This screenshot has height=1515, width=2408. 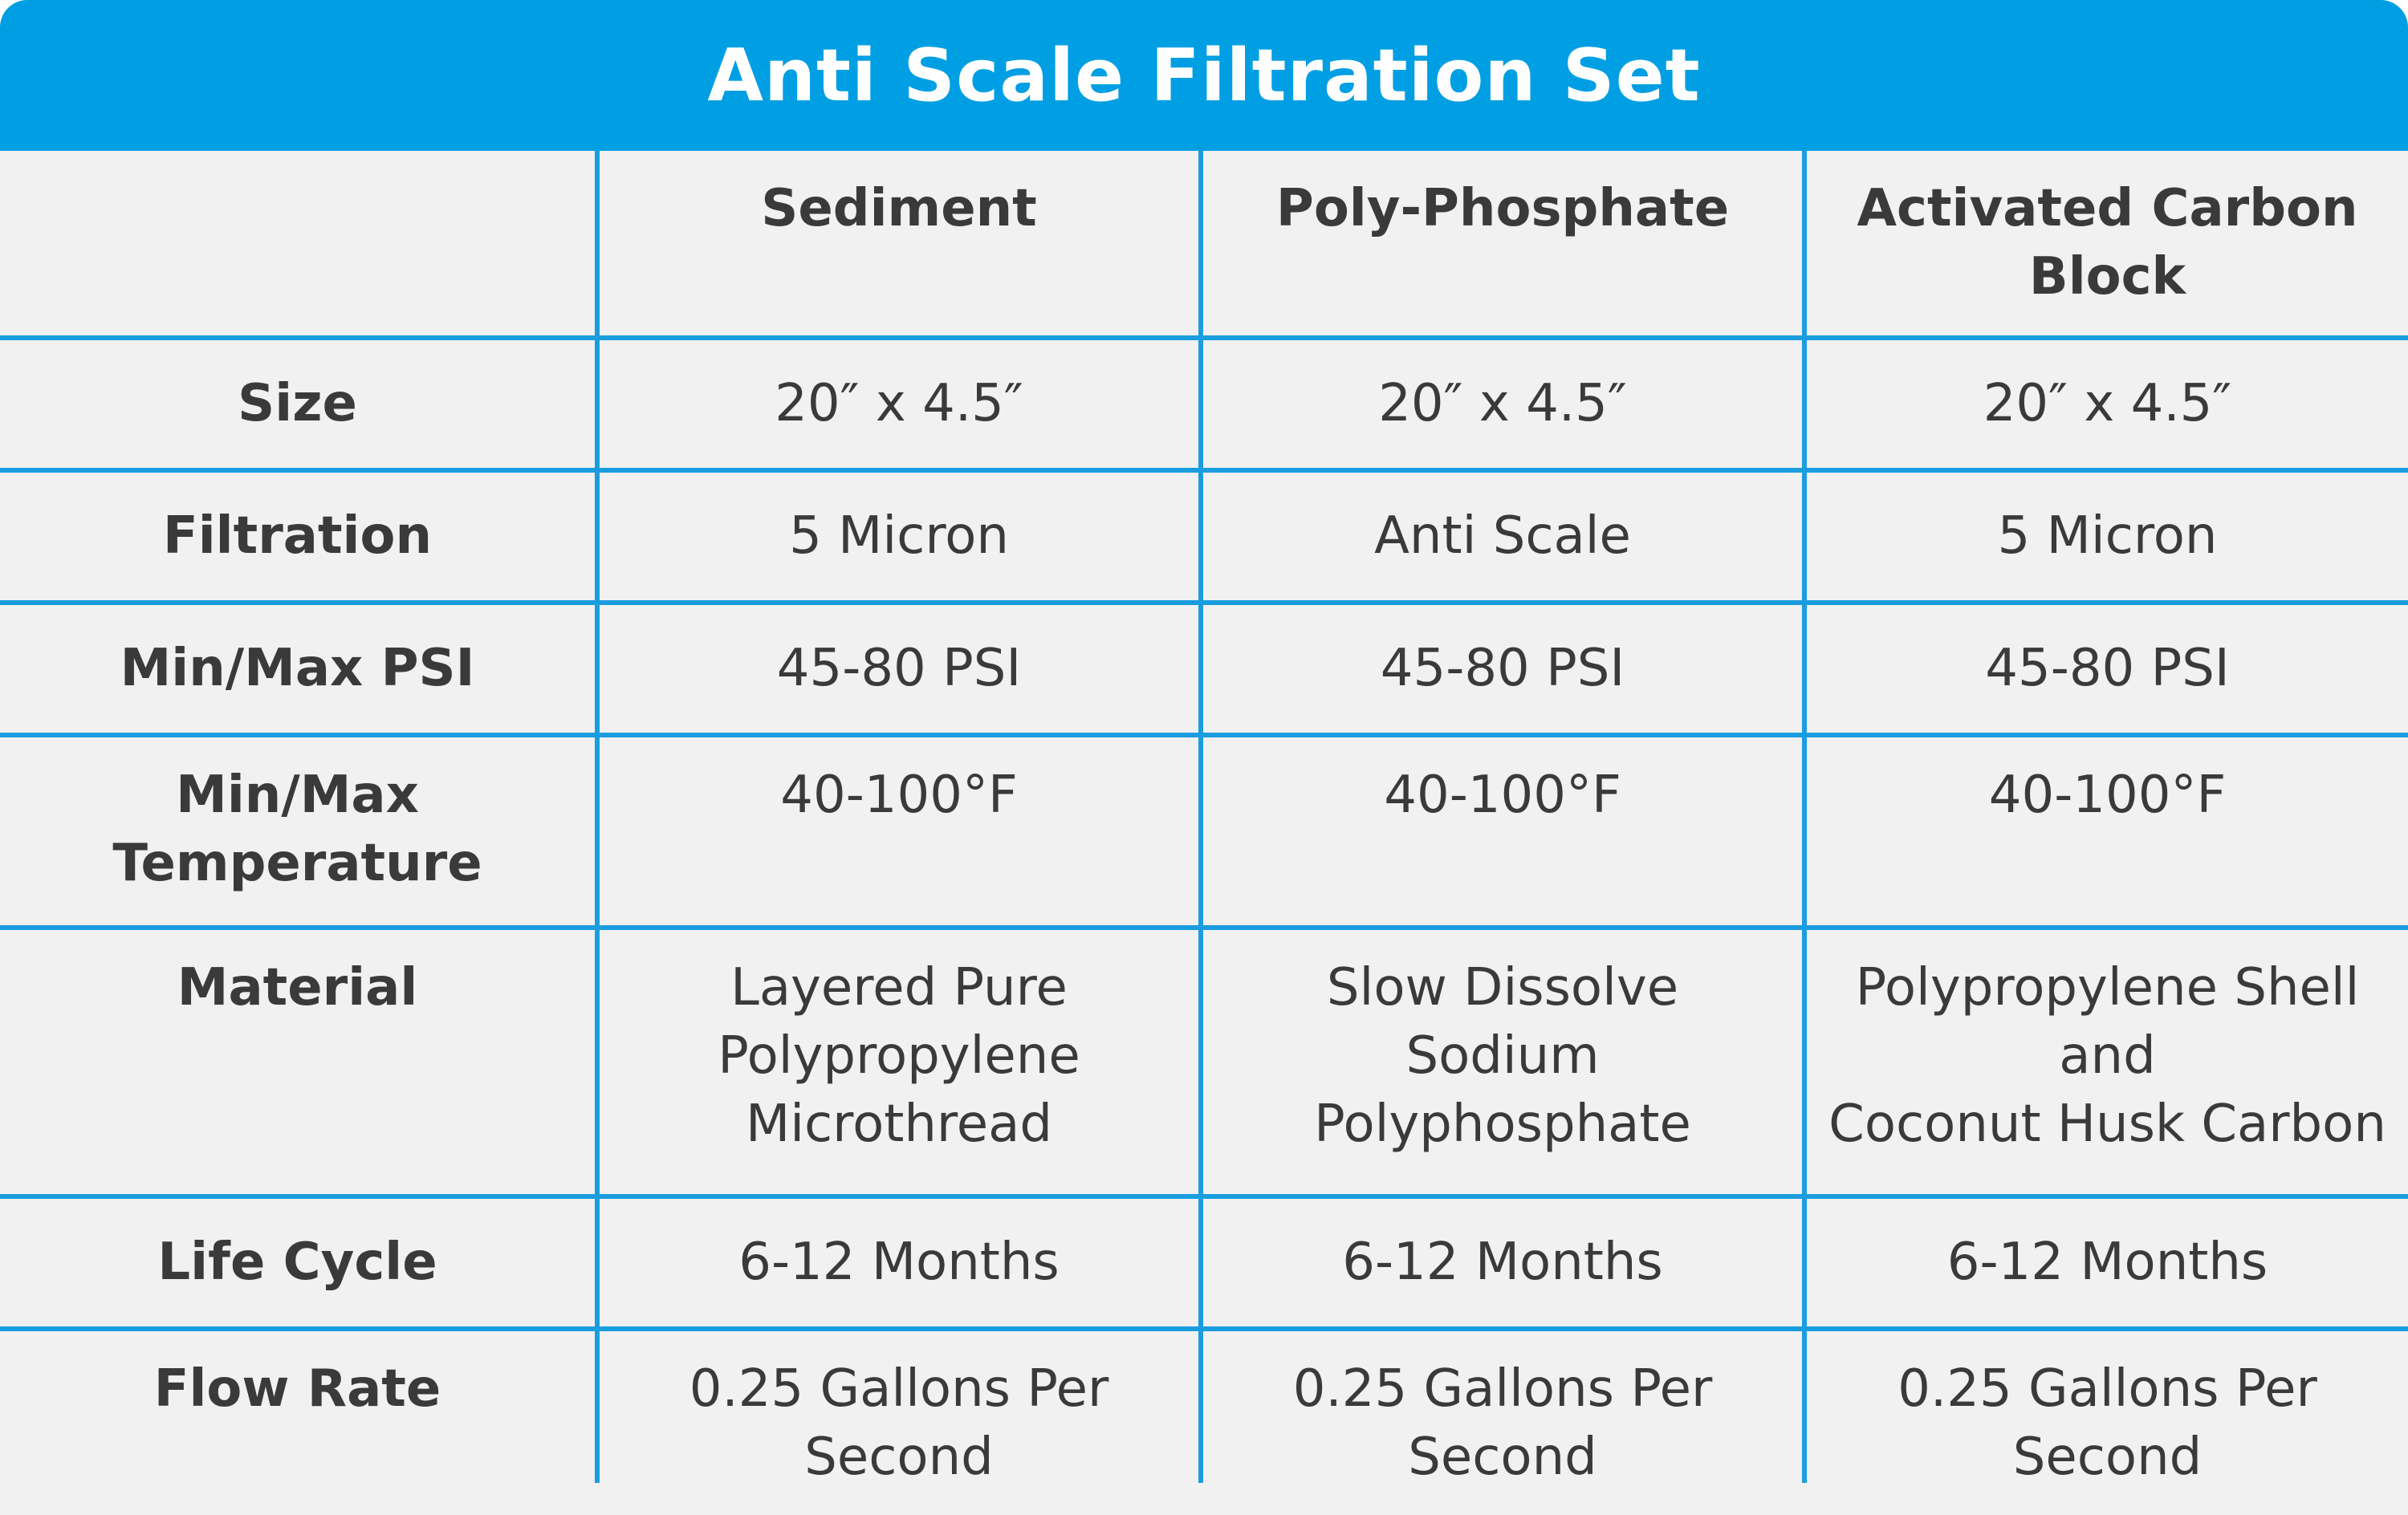 I want to click on title-bar: Anti Scale Filtration Set, so click(x=1204, y=76).